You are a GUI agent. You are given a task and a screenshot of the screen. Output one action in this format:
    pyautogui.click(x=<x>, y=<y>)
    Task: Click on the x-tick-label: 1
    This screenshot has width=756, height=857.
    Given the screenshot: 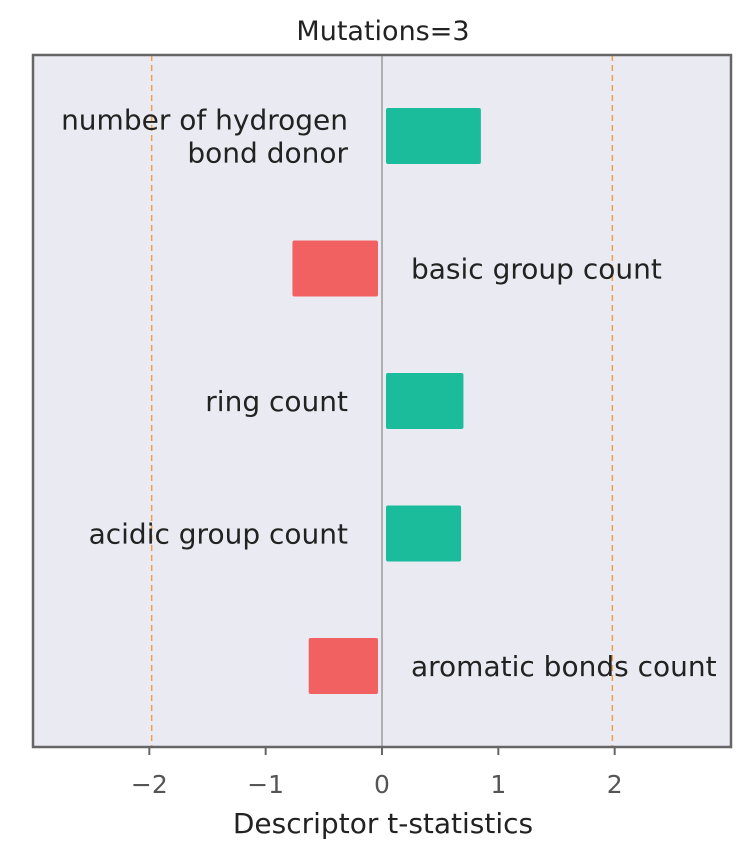 What is the action you would take?
    pyautogui.click(x=498, y=784)
    